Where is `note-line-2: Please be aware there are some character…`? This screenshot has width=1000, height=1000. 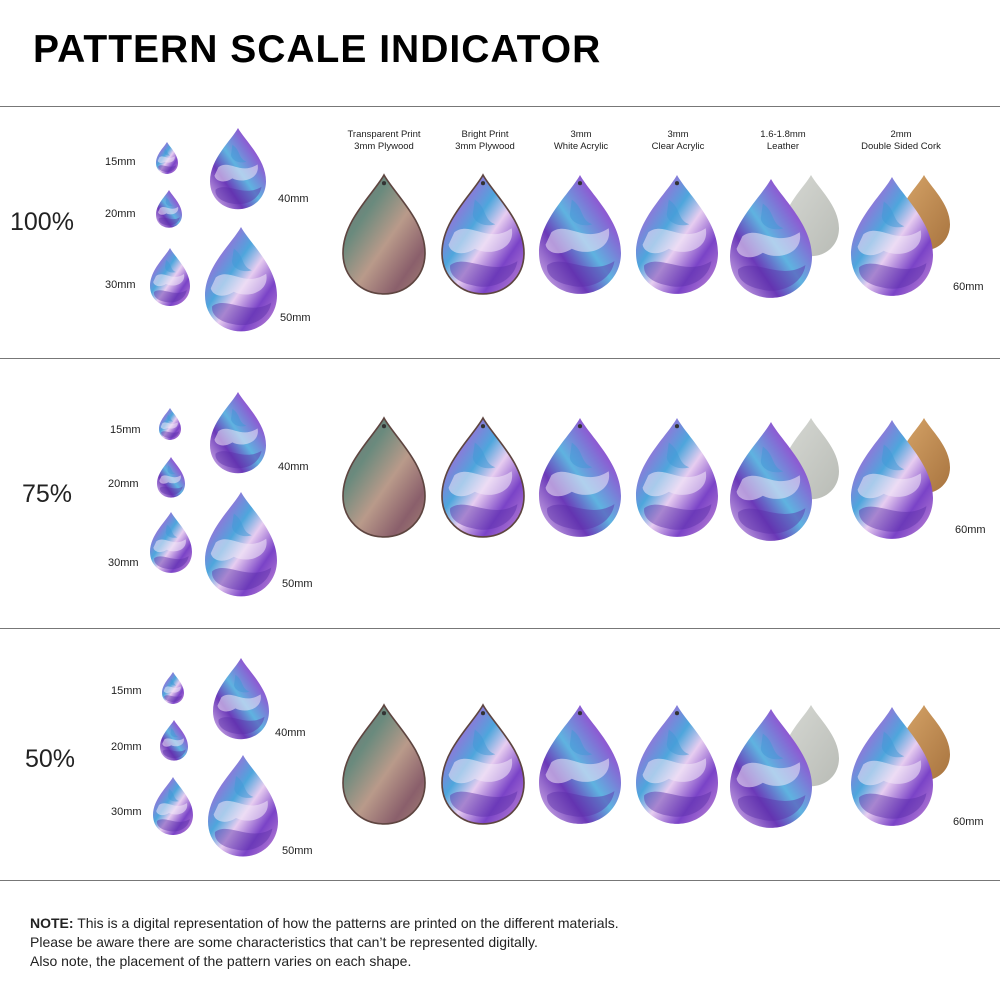 note-line-2: Please be aware there are some character… is located at coordinates (284, 942).